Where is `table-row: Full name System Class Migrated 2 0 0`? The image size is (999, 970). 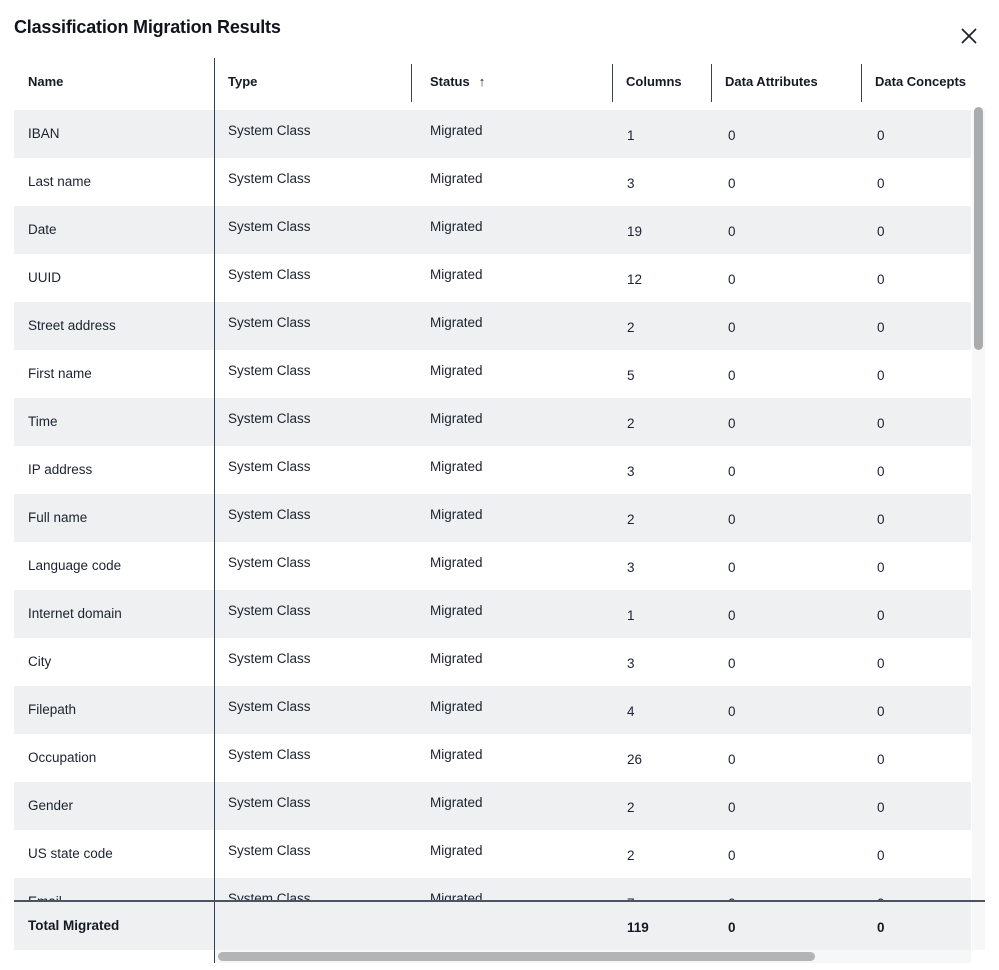 table-row: Full name System Class Migrated 2 0 0 is located at coordinates (492, 518).